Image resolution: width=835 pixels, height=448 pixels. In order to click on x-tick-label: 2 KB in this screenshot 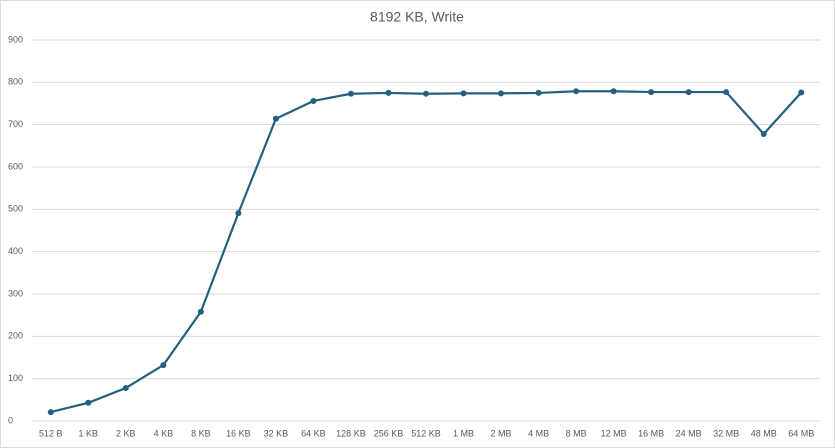, I will do `click(126, 433)`.